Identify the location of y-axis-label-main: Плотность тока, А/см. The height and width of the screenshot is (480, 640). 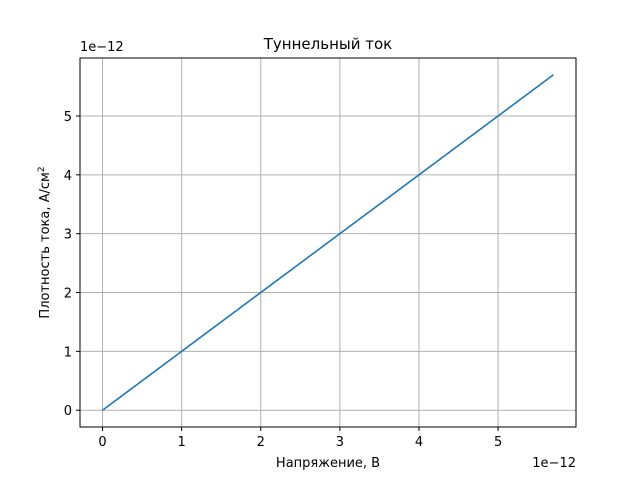
(45, 245).